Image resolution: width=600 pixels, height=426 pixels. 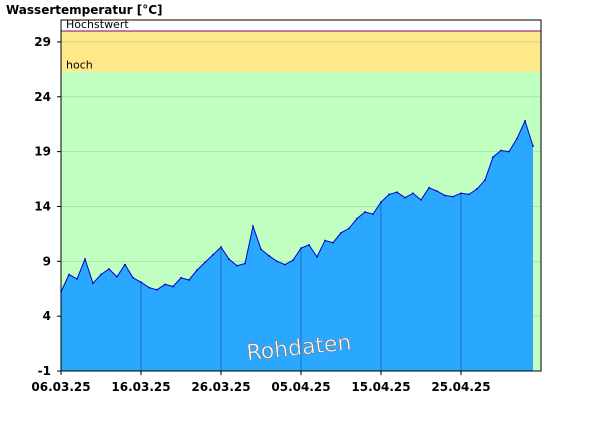 I want to click on high-band-label: hoch, so click(x=79, y=65).